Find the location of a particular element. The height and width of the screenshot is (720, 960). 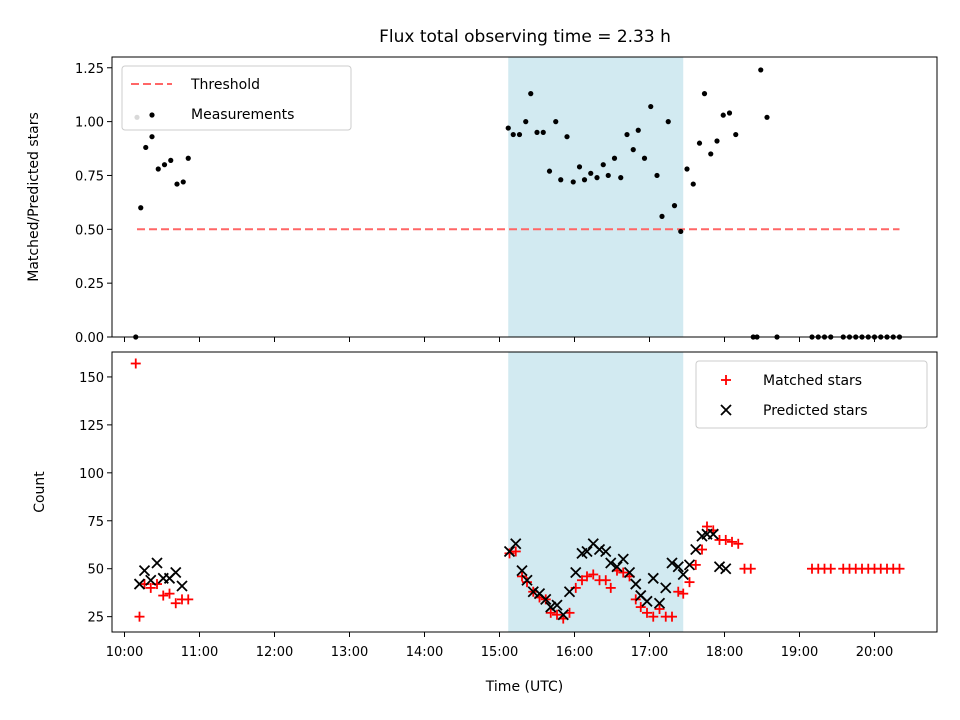

bottom-xtick-label: 11:00 is located at coordinates (199, 652).